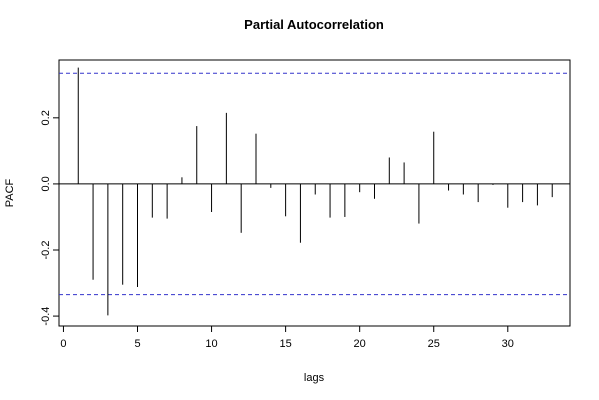 This screenshot has width=599, height=400. I want to click on x-tick-label-5: 5, so click(137, 344).